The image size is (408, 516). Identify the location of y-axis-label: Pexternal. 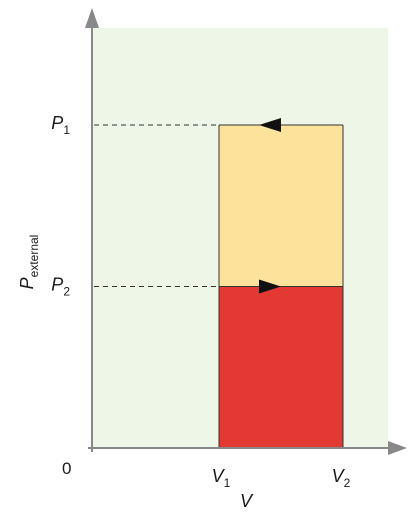
(29, 262).